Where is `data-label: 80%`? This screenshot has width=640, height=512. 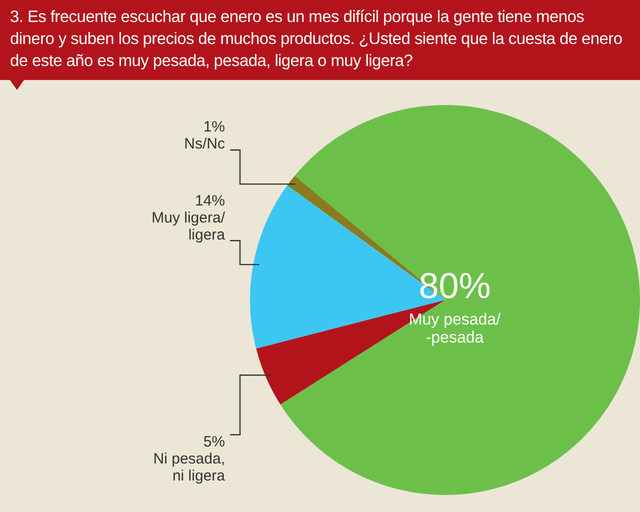
data-label: 80% is located at coordinates (454, 285).